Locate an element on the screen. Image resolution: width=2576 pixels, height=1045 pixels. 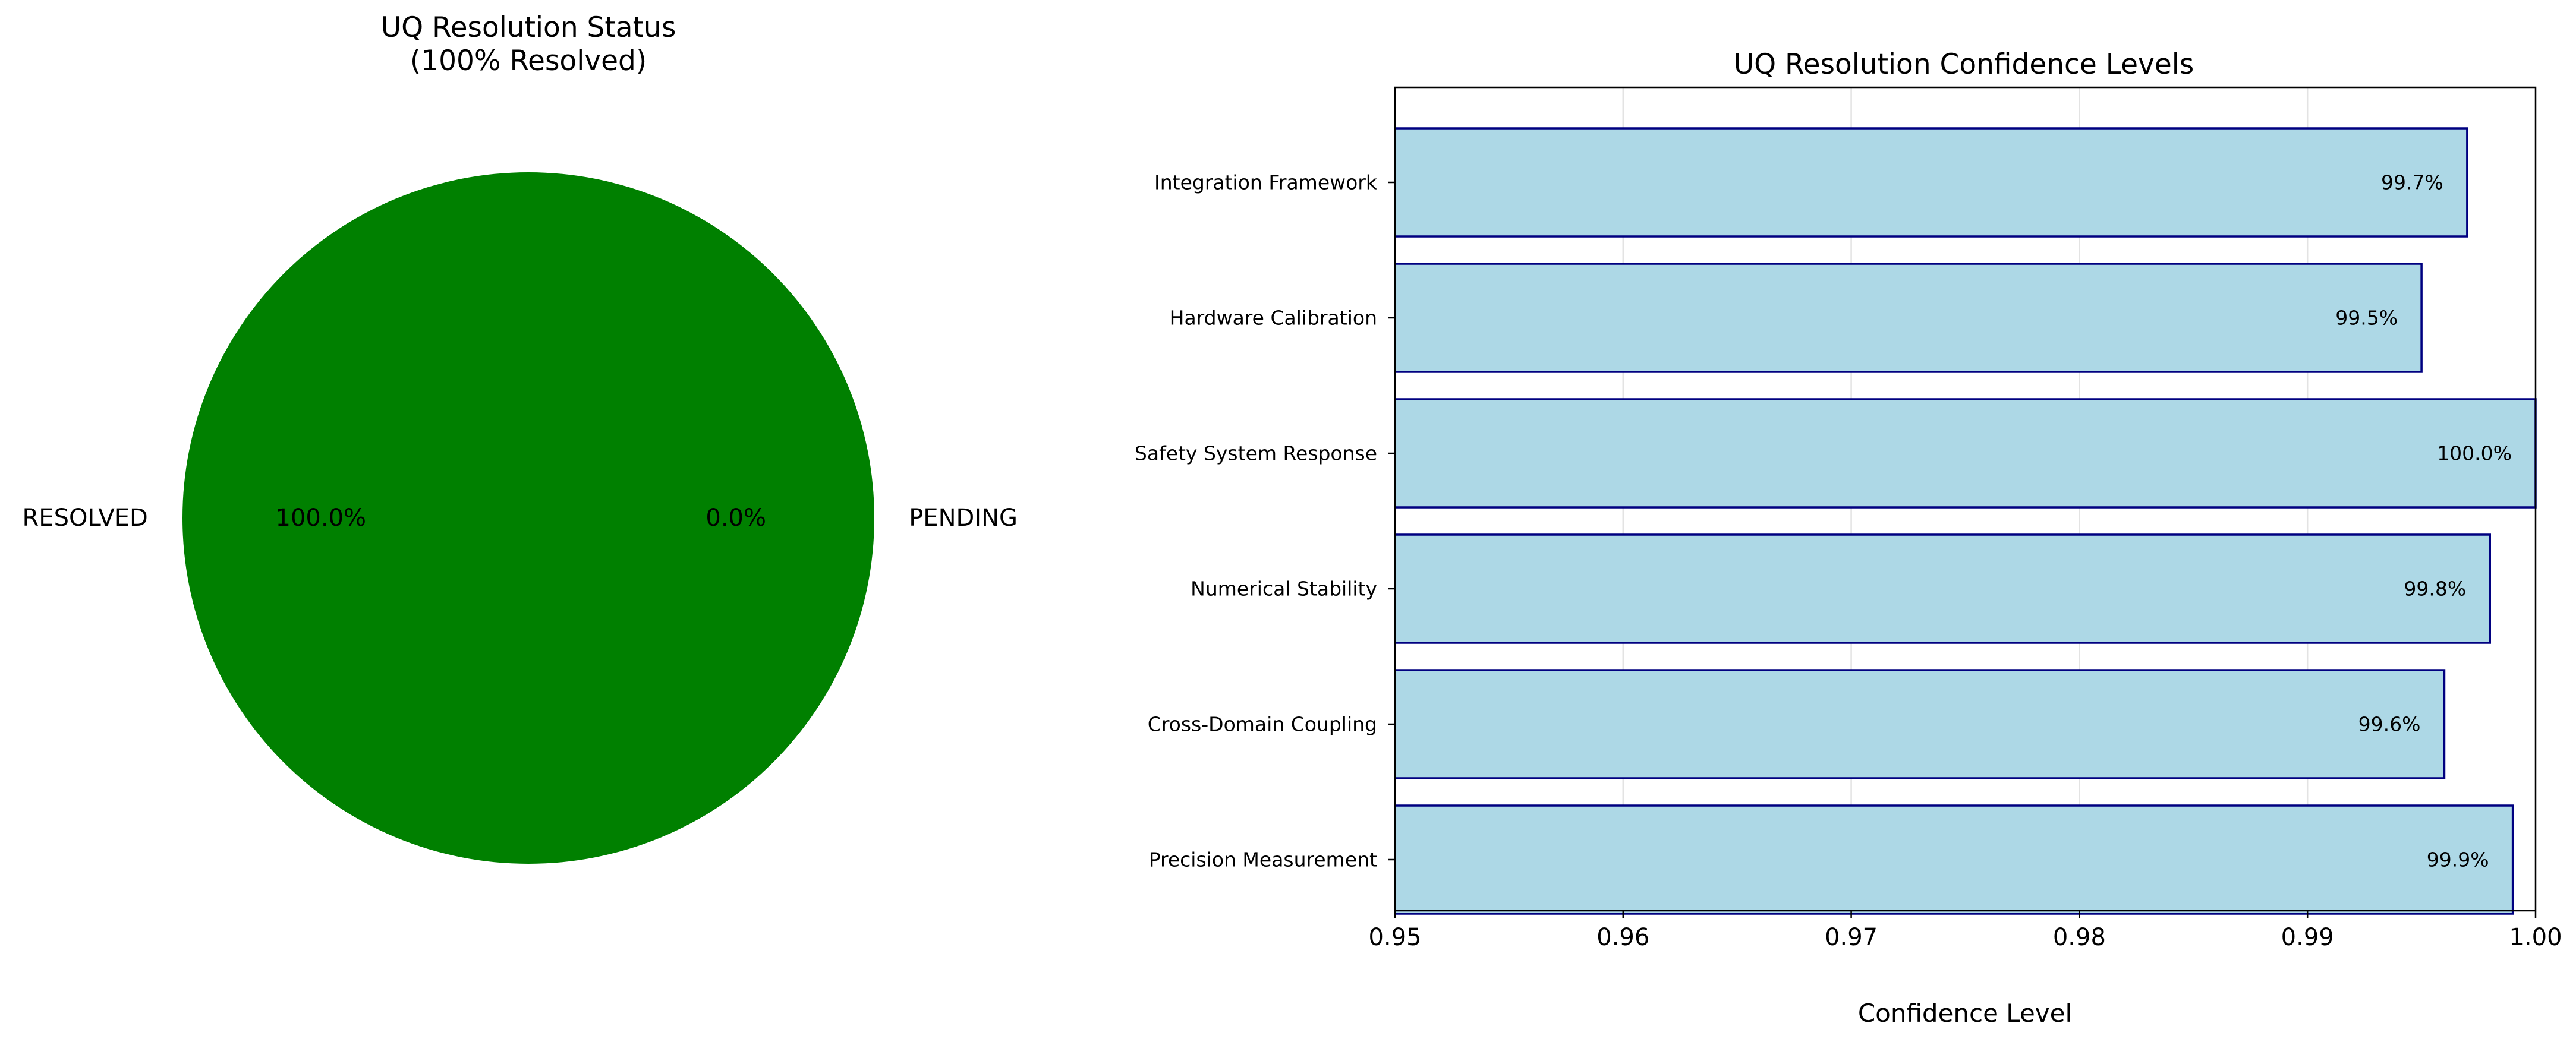
bar-value-label: 100.0% is located at coordinates (2474, 453).